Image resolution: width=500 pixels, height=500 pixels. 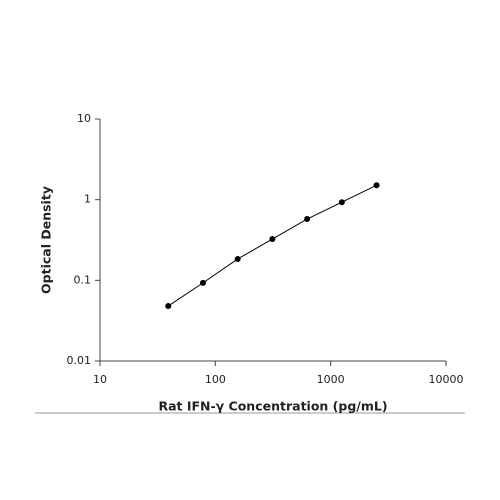 What do you see at coordinates (272, 406) in the screenshot?
I see `x-axis-title: Rat IFN-γ Concentration (pg/mL)` at bounding box center [272, 406].